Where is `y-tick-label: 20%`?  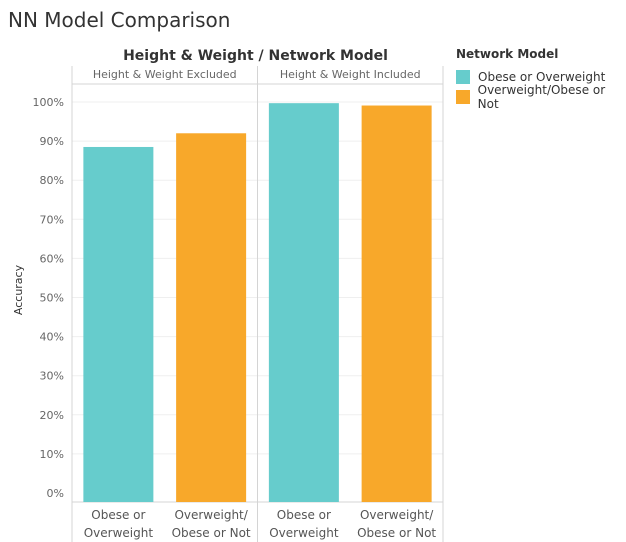 y-tick-label: 20% is located at coordinates (52, 415).